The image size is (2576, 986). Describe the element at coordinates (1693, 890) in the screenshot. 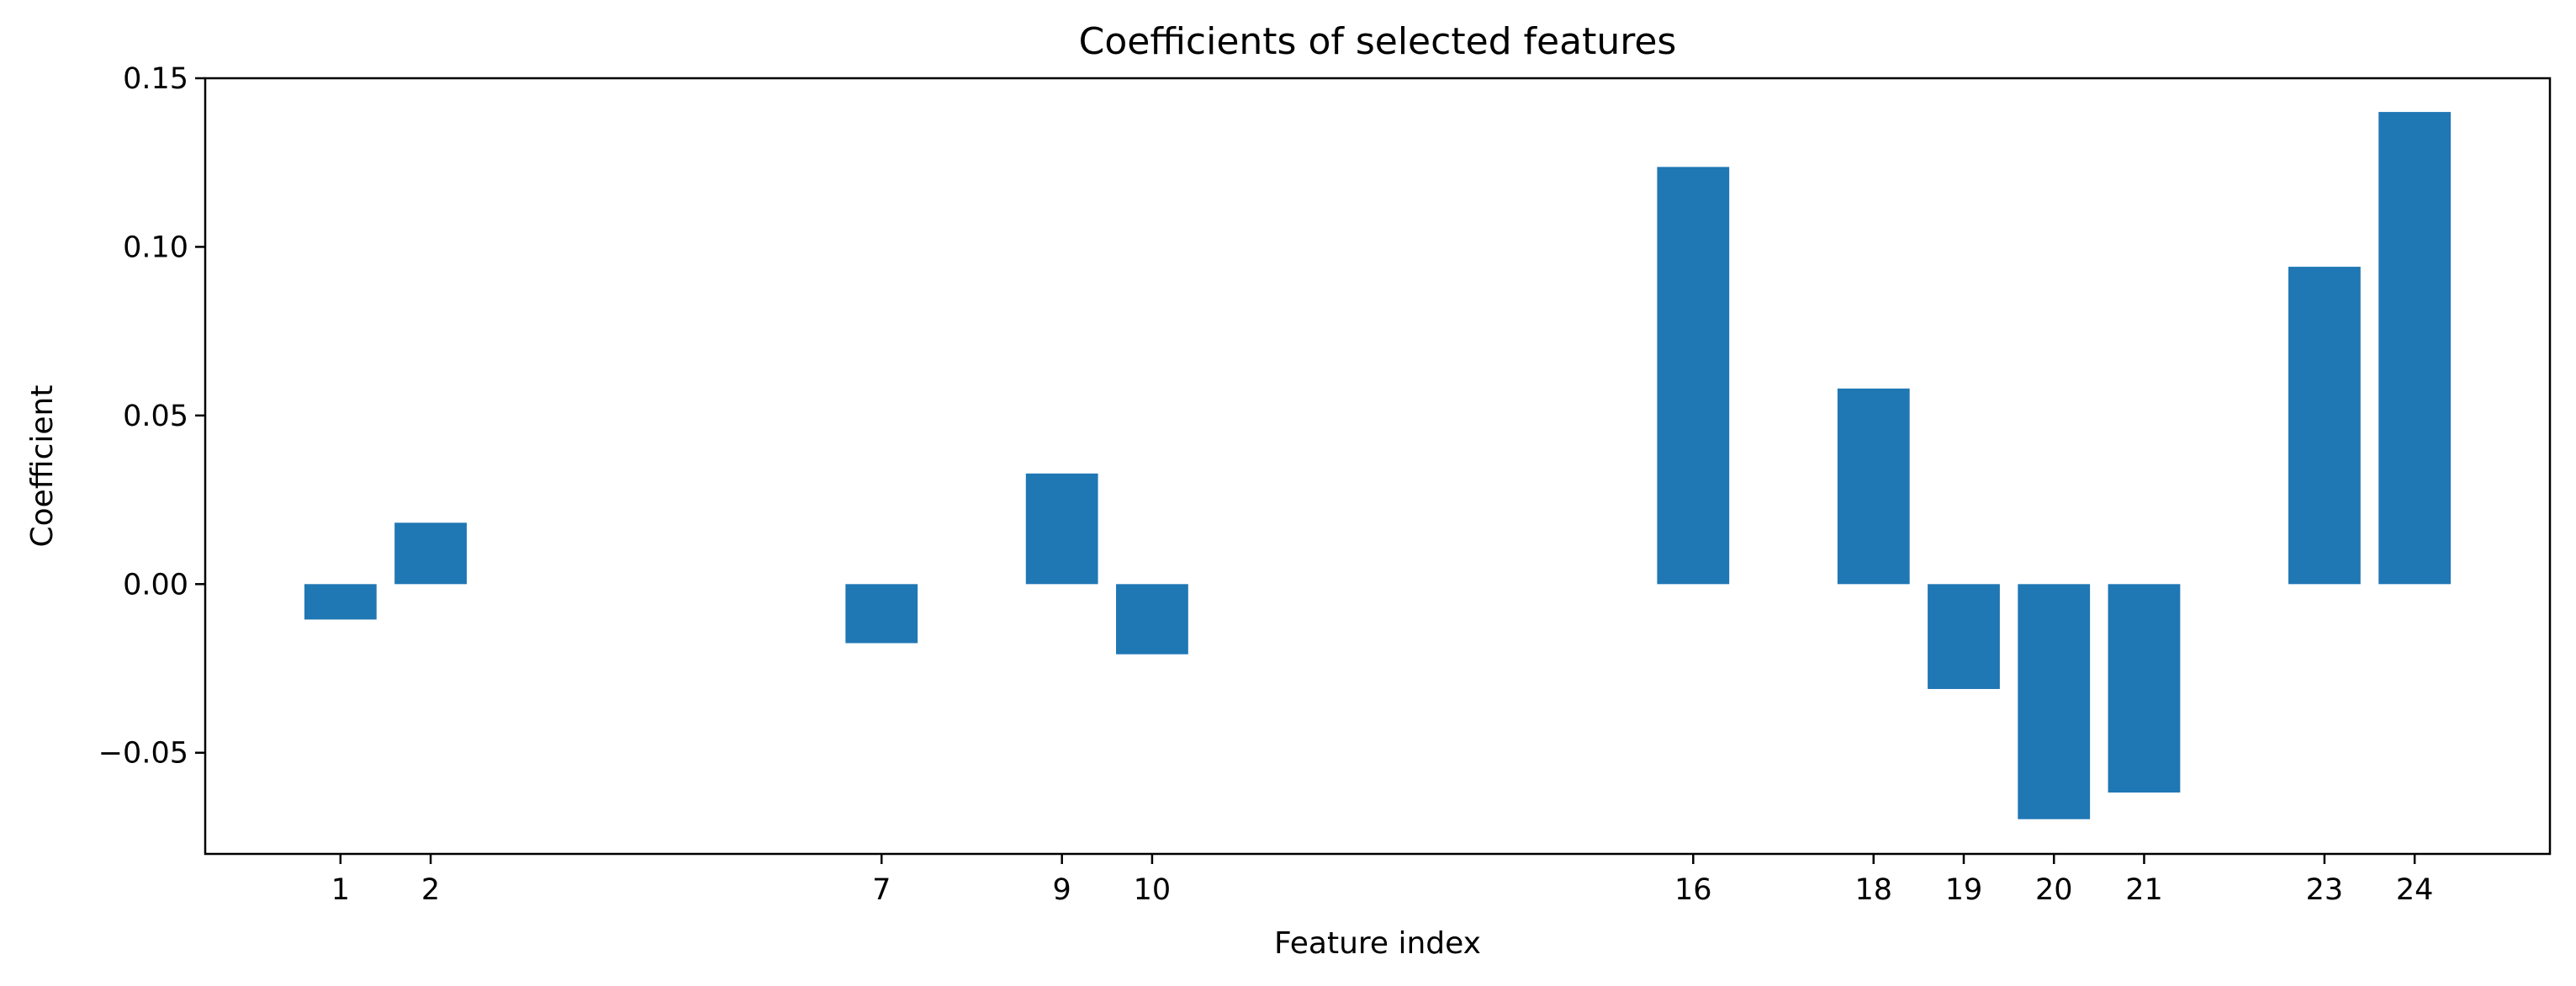

I see `x-tick-label: 16` at that location.